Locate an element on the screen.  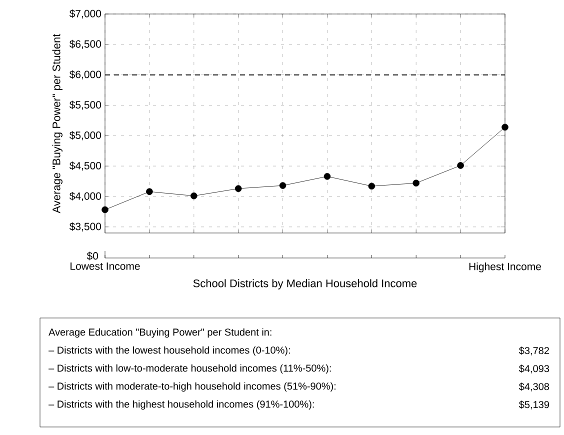
y-tick-label: $5,000 is located at coordinates (85, 135).